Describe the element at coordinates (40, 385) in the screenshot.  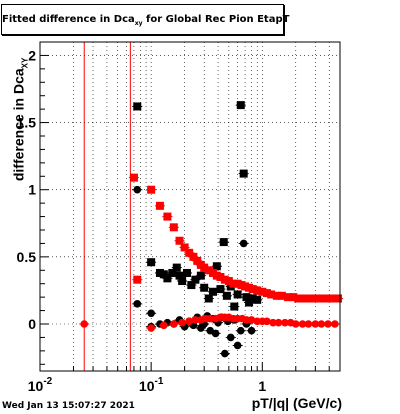
I see `x-tick-label: 10⁻²` at that location.